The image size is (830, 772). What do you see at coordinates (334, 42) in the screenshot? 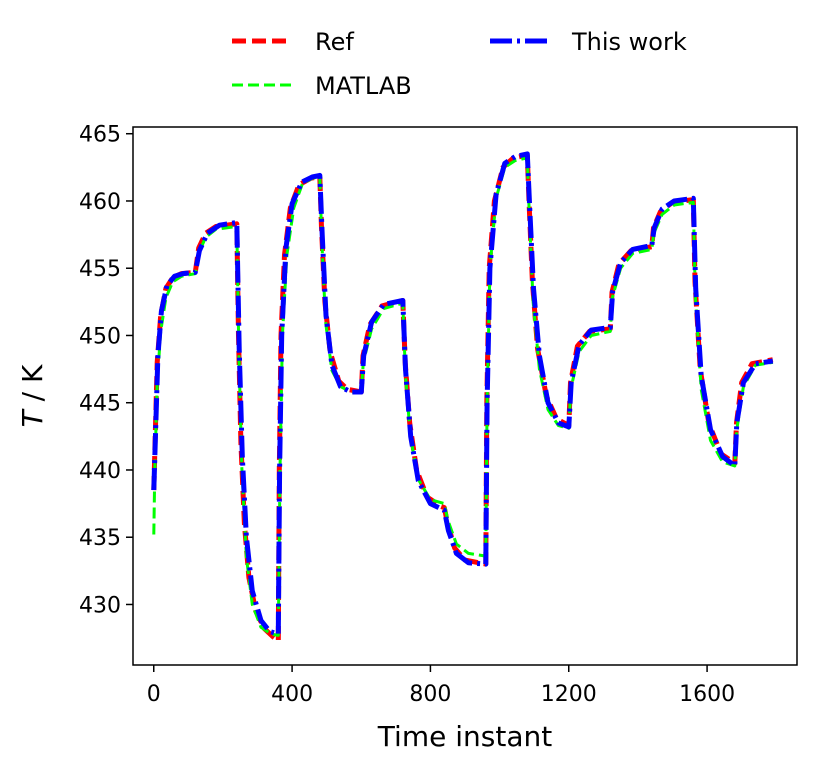
I see `legend-label-ref: Ref` at bounding box center [334, 42].